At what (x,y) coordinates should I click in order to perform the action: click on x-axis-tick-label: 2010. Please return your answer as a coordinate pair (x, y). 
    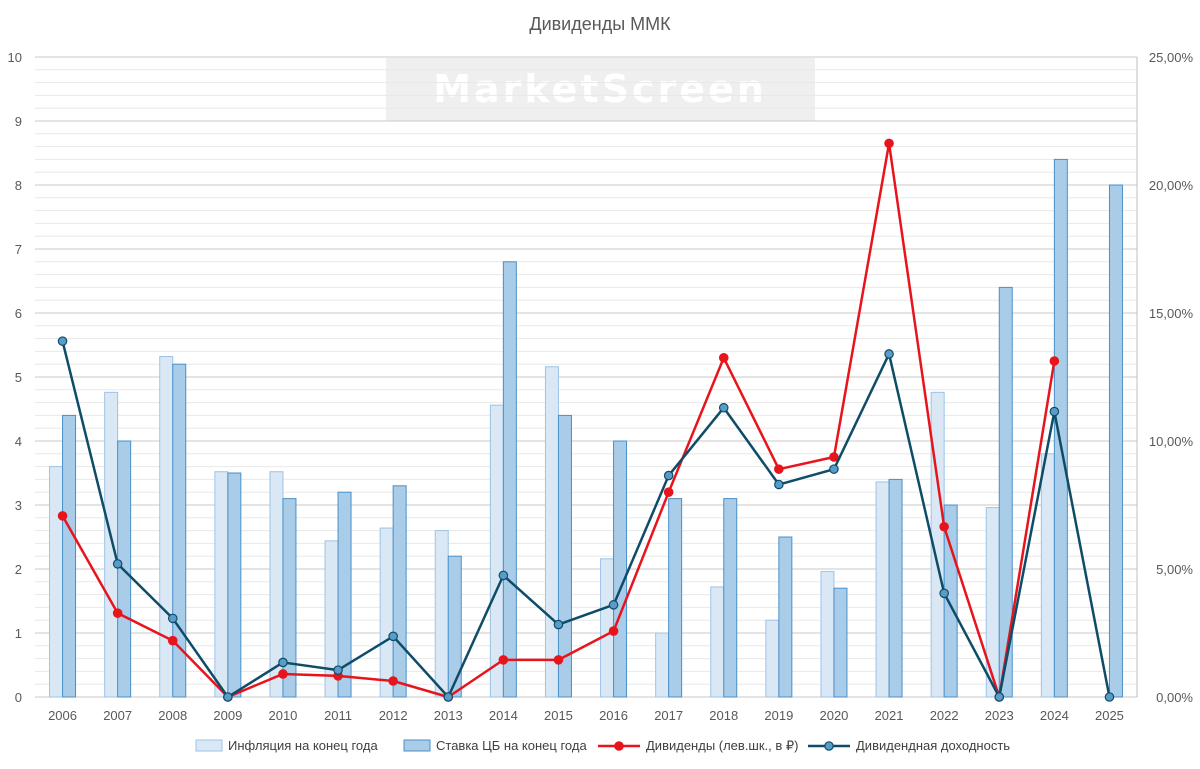
    Looking at the image, I should click on (282, 715).